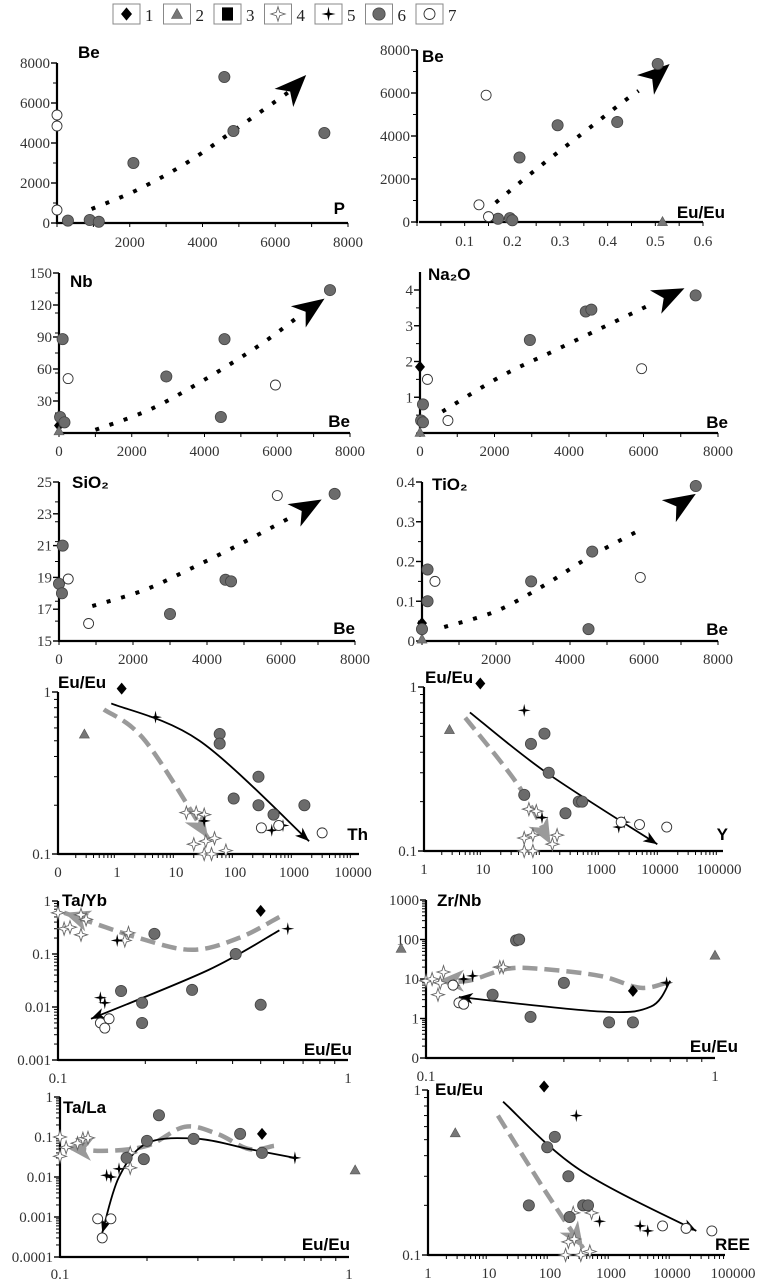  Describe the element at coordinates (198, 363) in the screenshot. I see `chart-panel-3: 0 2000 4000 6000 8000 30 60 90 120 150 Nb Be` at that location.